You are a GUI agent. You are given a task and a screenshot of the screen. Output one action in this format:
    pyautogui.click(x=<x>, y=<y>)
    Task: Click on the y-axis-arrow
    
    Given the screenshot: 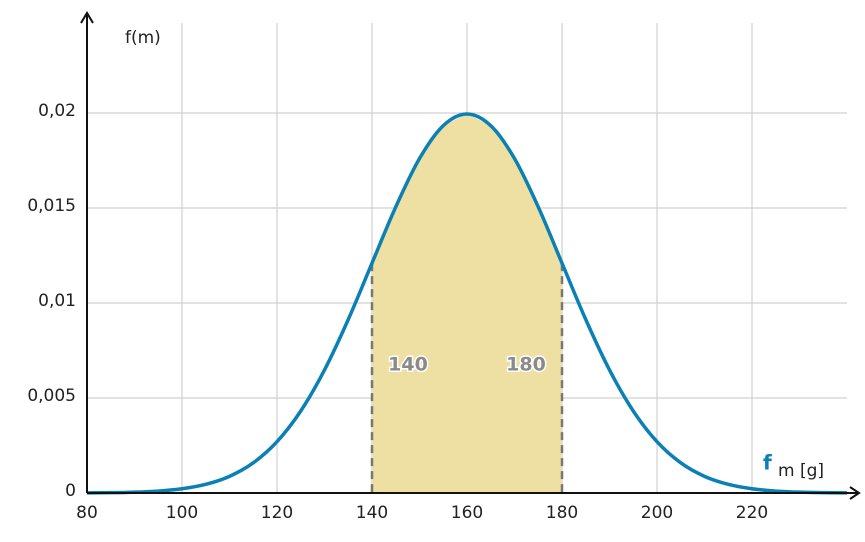 What is the action you would take?
    pyautogui.click(x=87, y=17)
    